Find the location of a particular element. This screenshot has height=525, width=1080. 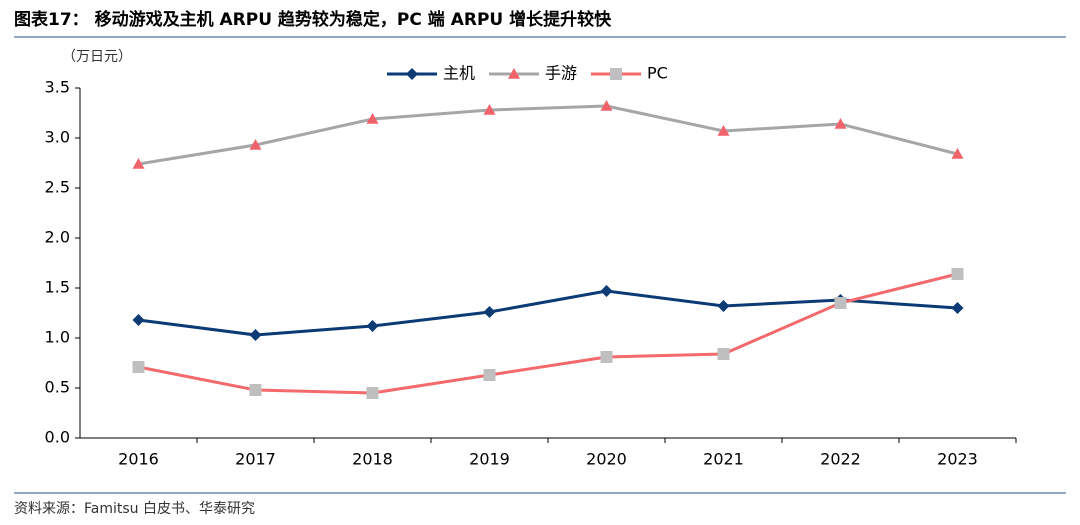

y-axis-label: （万日元） is located at coordinates (97, 57).